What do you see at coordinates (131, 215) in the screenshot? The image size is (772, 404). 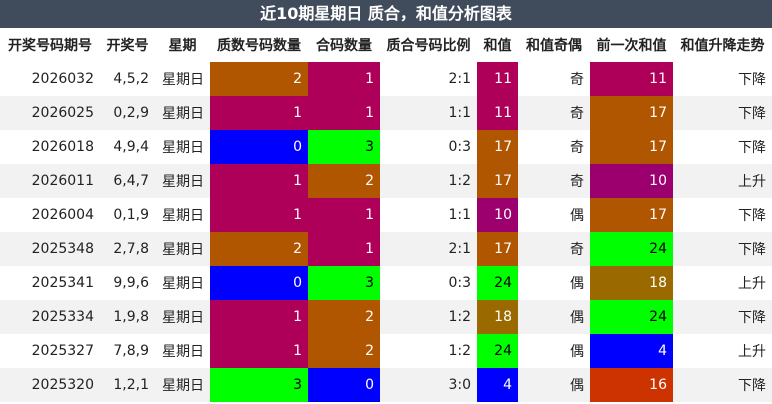 I see `table-cell: 0,1,9` at bounding box center [131, 215].